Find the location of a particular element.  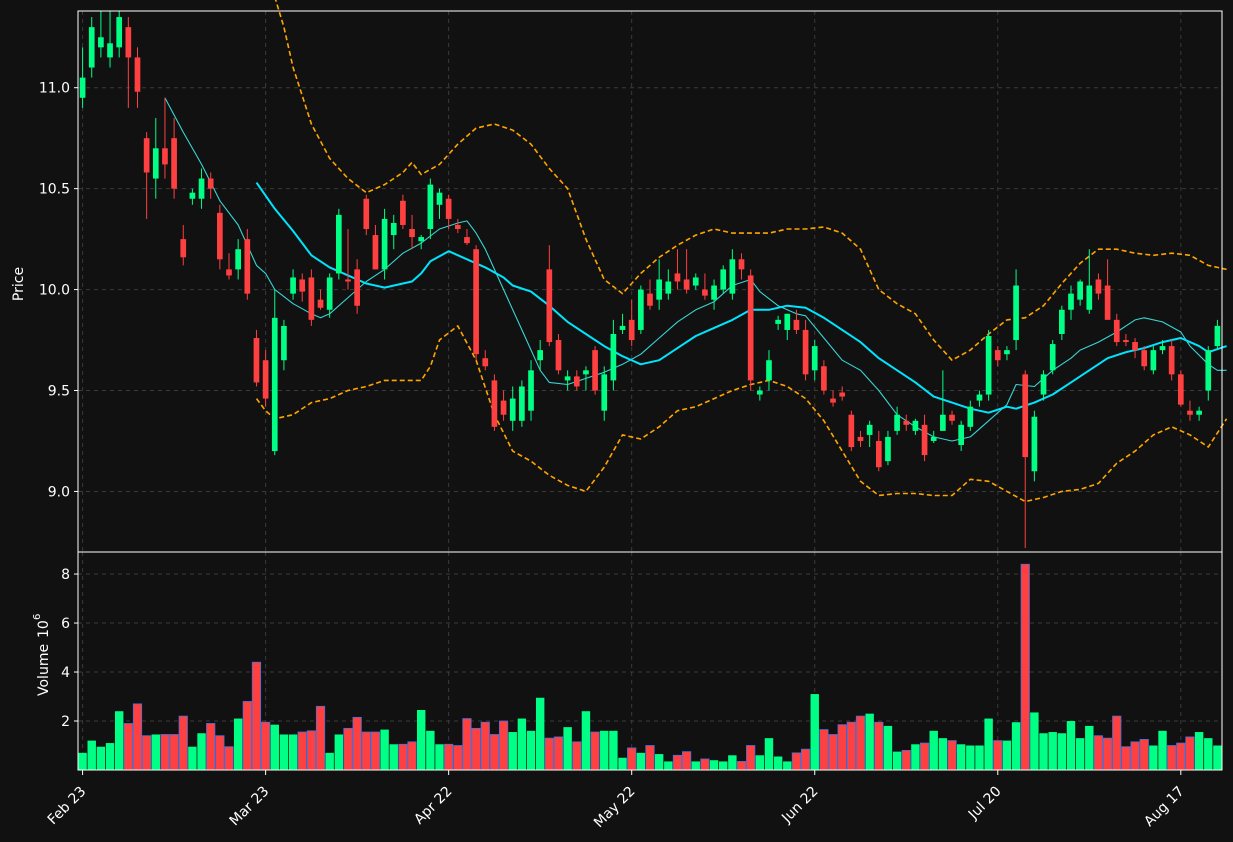

volume-axis-label-group: Volume 10 6 is located at coordinates (42, 655).